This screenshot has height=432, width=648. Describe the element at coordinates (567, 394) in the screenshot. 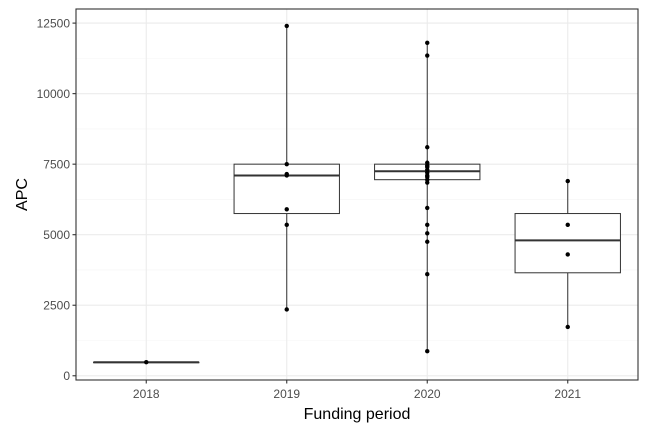

I see `x-tick-label: 2021` at that location.